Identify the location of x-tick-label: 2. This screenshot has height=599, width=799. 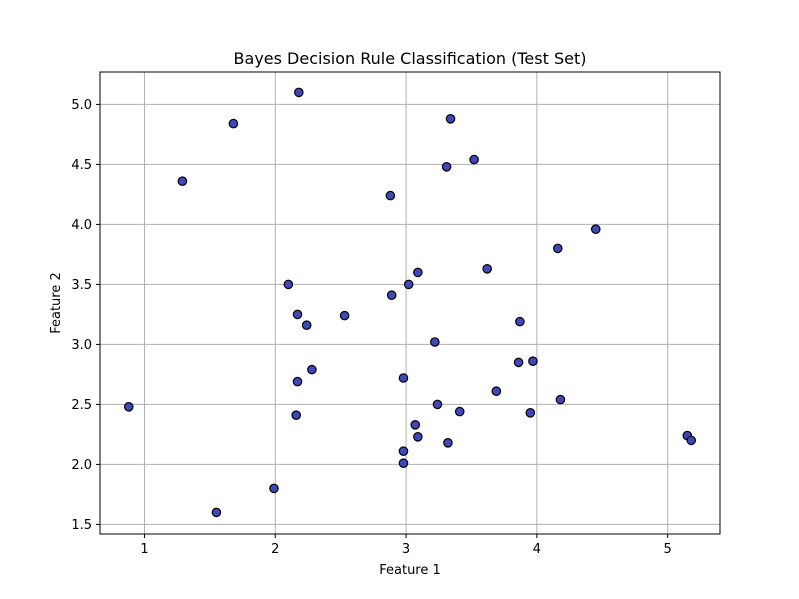
(275, 549).